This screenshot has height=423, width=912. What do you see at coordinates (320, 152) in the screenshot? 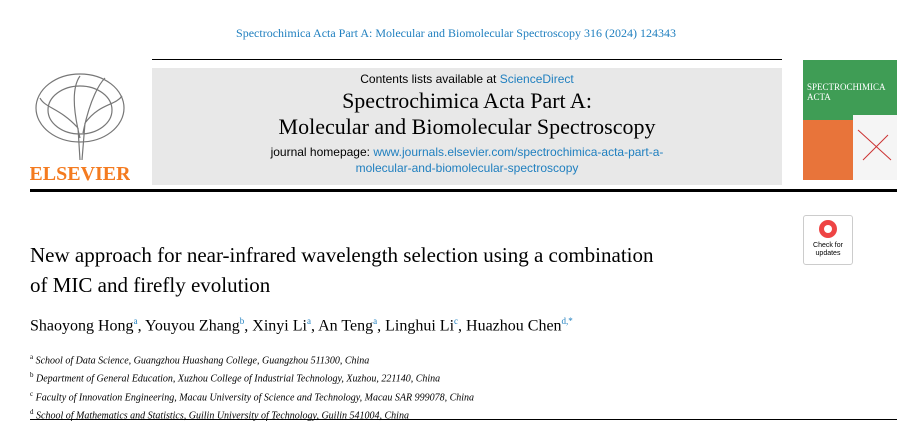
I see `homepage-label: journal homepage:` at bounding box center [320, 152].